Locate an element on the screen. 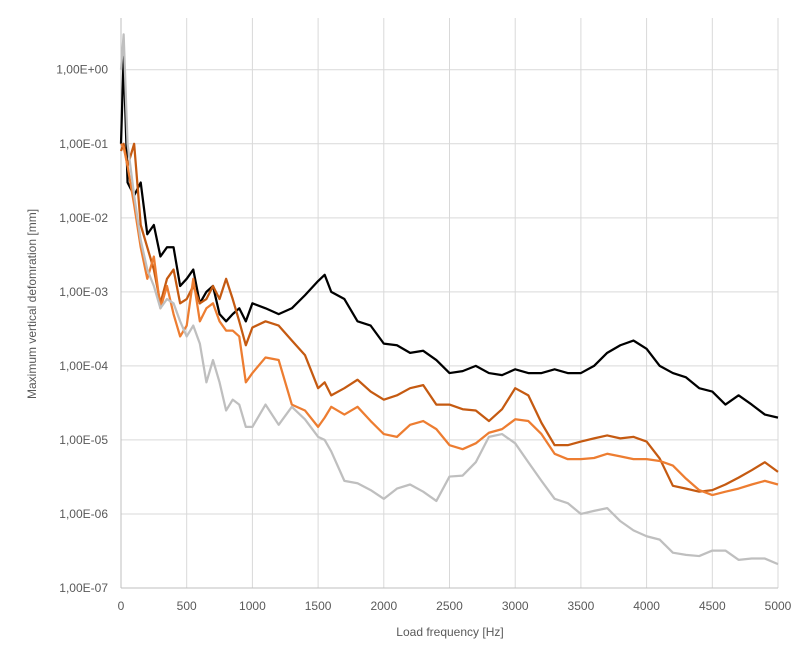 The image size is (800, 667). x-tick-label: 4000 is located at coordinates (646, 606).